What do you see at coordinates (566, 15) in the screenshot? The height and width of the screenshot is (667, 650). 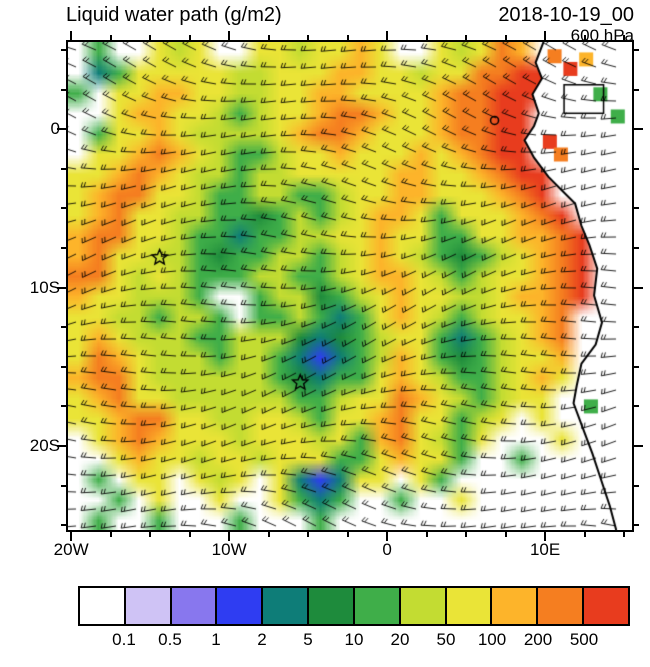 I see `plot-datetime: 2018-10-19_00` at bounding box center [566, 15].